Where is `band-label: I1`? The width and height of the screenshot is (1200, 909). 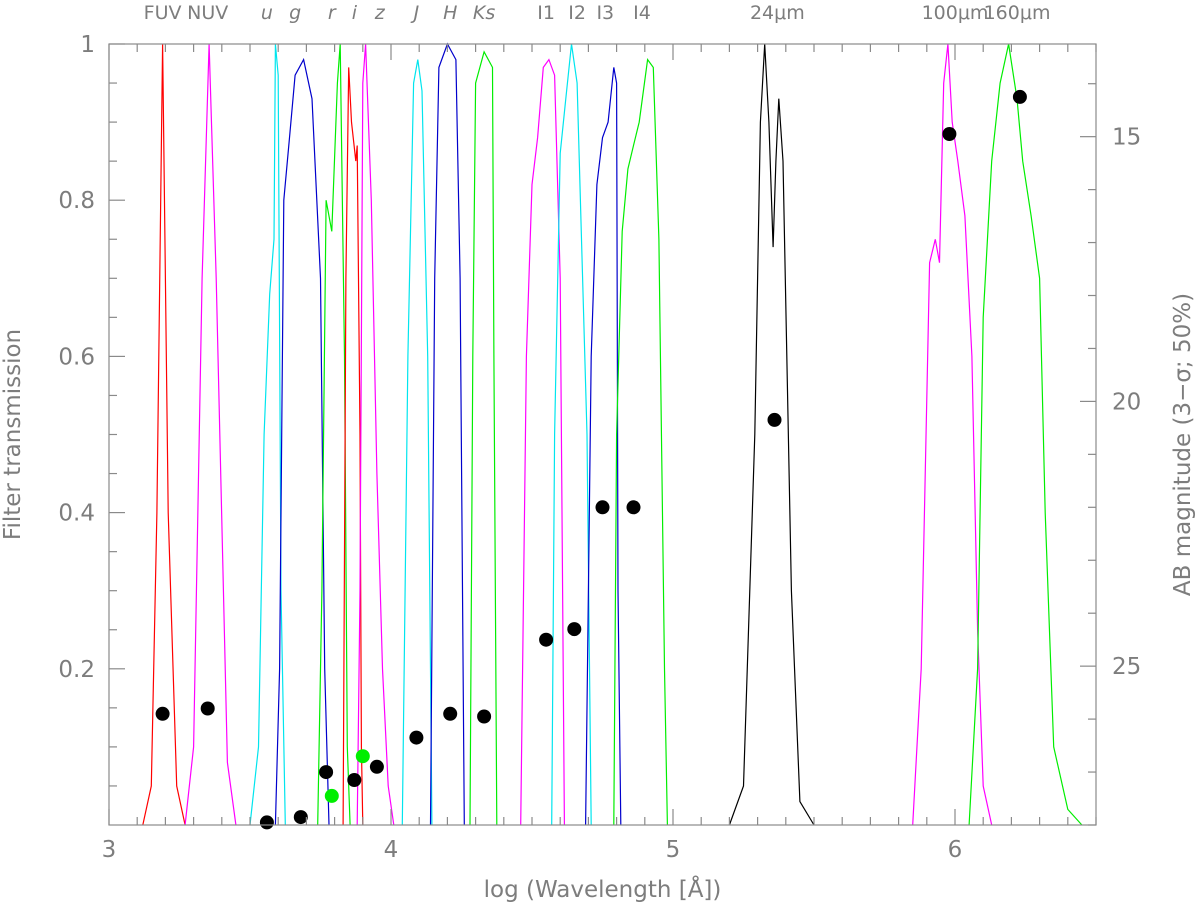
band-label: I1 is located at coordinates (546, 13).